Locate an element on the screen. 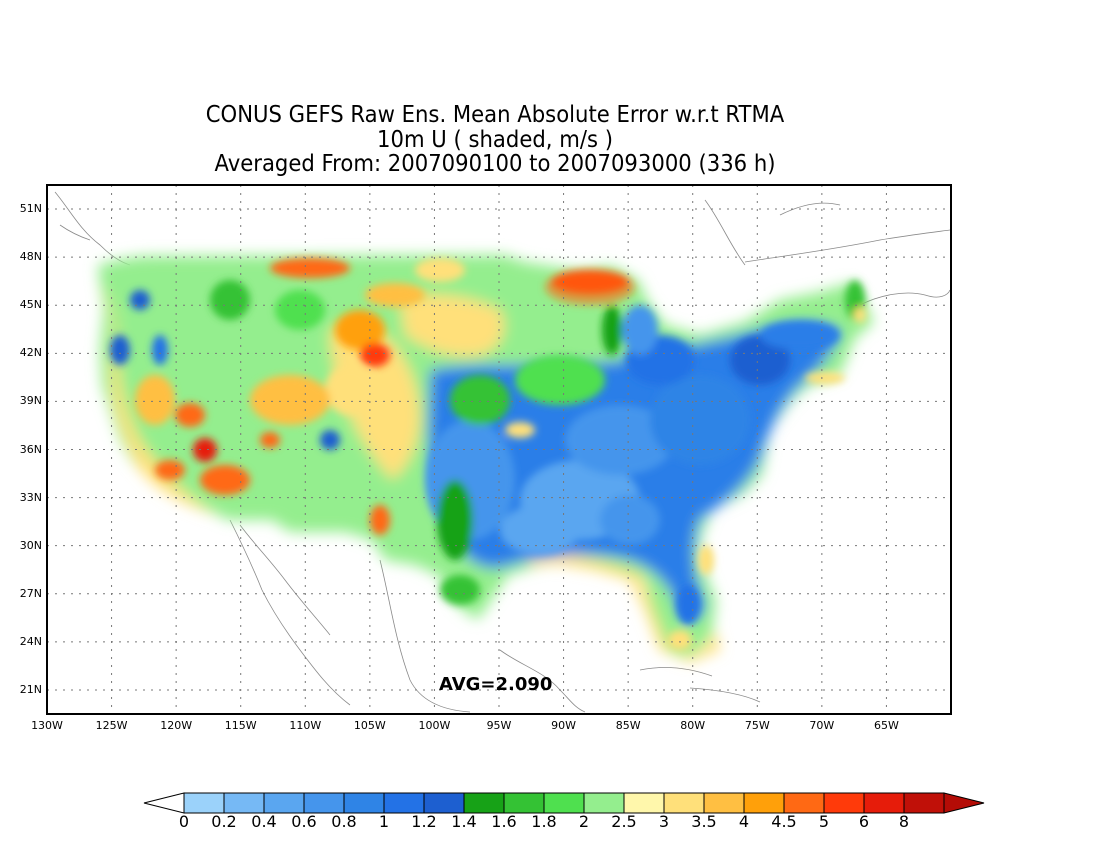 The width and height of the screenshot is (1100, 850). colorbar-tick-label: 3.5 is located at coordinates (704, 821).